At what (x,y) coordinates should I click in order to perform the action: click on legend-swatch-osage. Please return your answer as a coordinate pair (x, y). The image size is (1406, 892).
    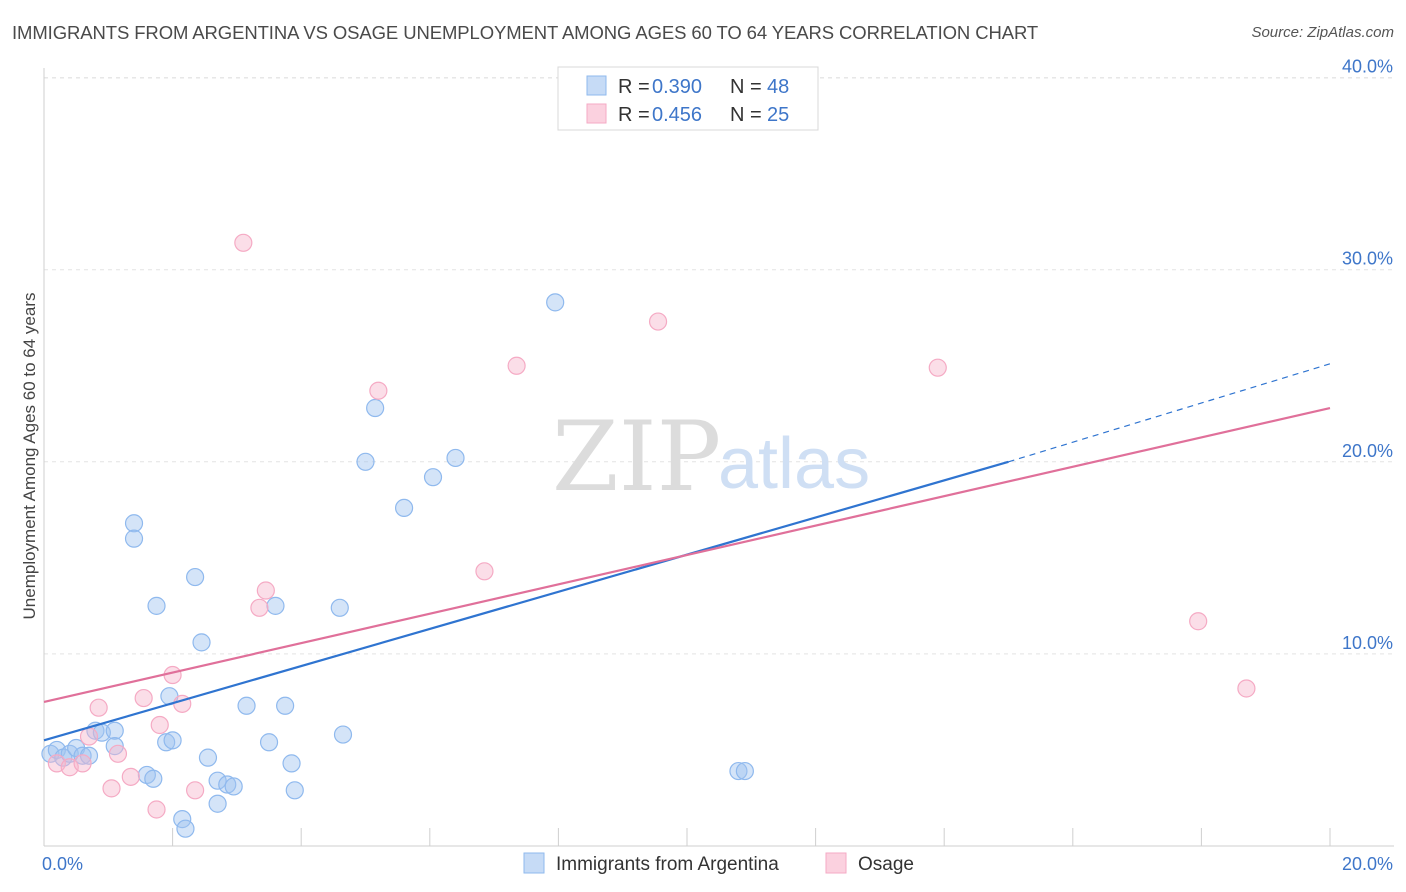
    Looking at the image, I should click on (596, 113).